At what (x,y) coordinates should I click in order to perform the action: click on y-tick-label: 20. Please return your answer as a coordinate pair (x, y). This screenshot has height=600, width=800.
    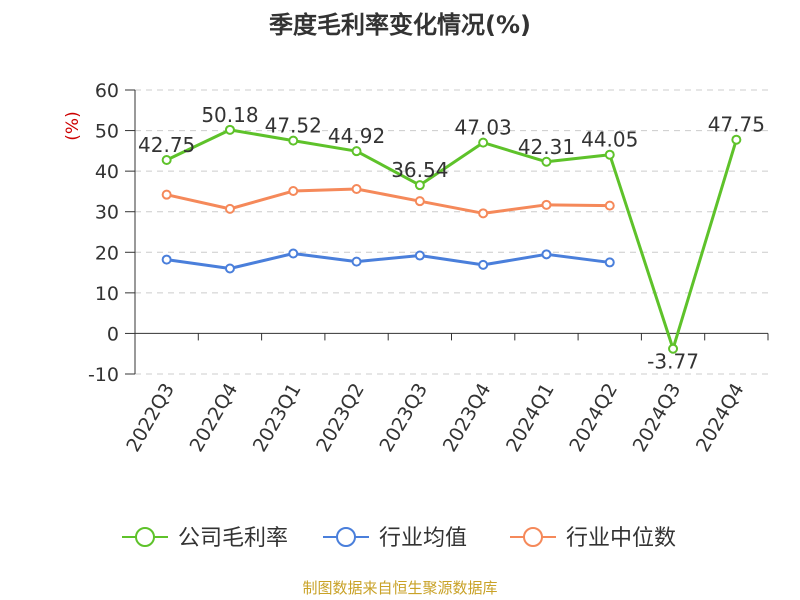
    Looking at the image, I should click on (107, 253).